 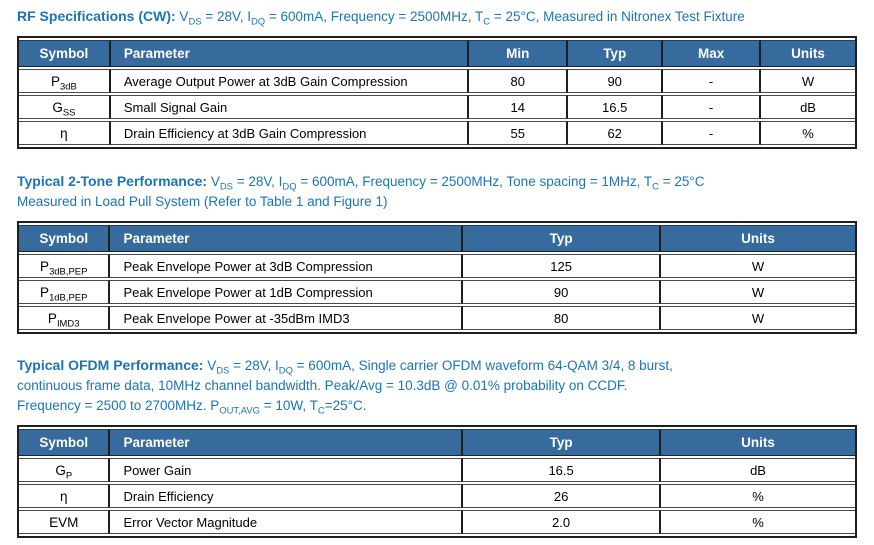 I want to click on heading-title: Typical 2-Tone Performance:, so click(x=112, y=181).